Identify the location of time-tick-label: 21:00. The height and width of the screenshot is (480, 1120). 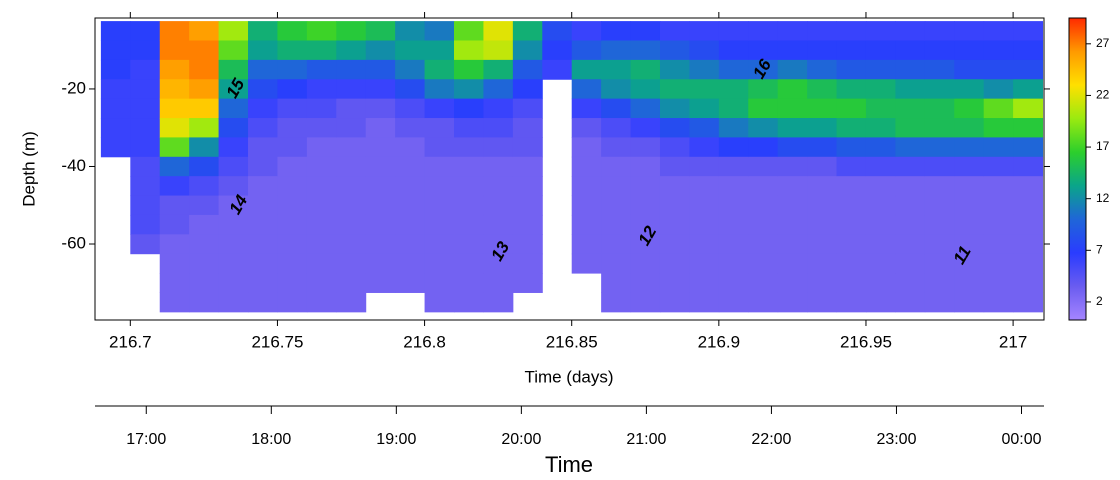
(646, 439).